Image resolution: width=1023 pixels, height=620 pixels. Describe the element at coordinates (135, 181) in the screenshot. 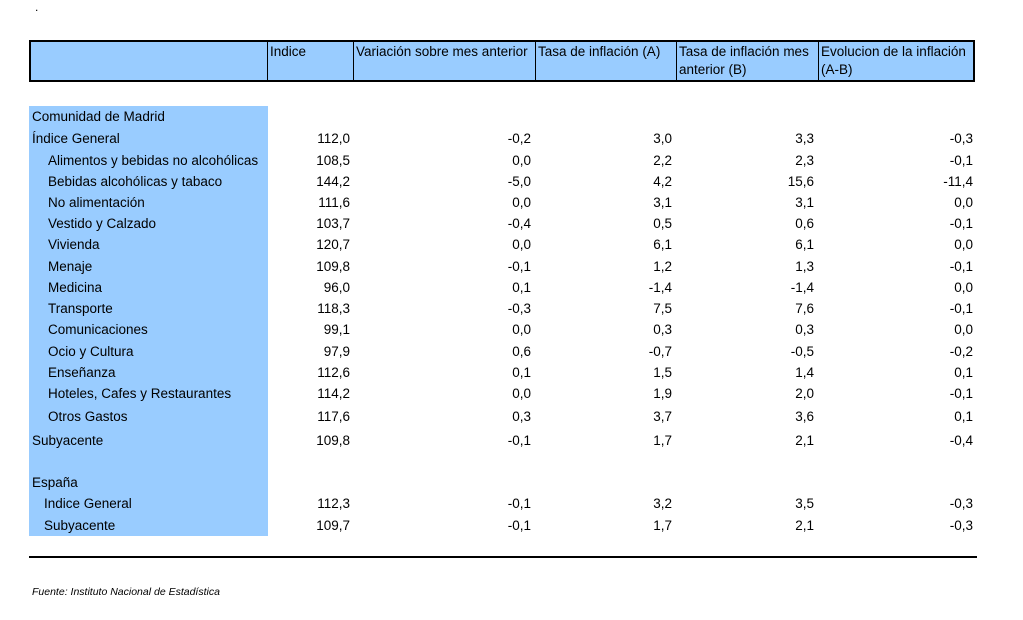

I see `row-label: Bebidas alcohólicas y tabaco` at that location.